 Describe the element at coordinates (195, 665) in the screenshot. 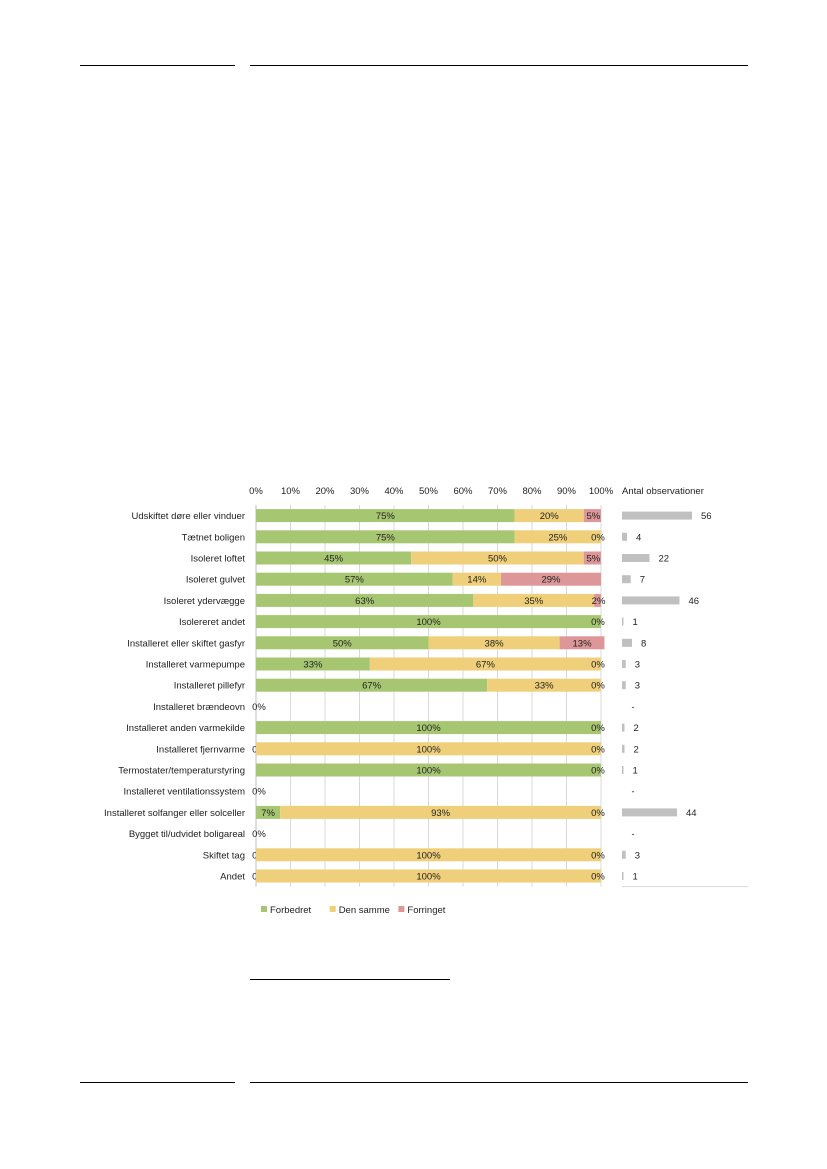

I see `category-label: Installeret varmepumpe` at that location.